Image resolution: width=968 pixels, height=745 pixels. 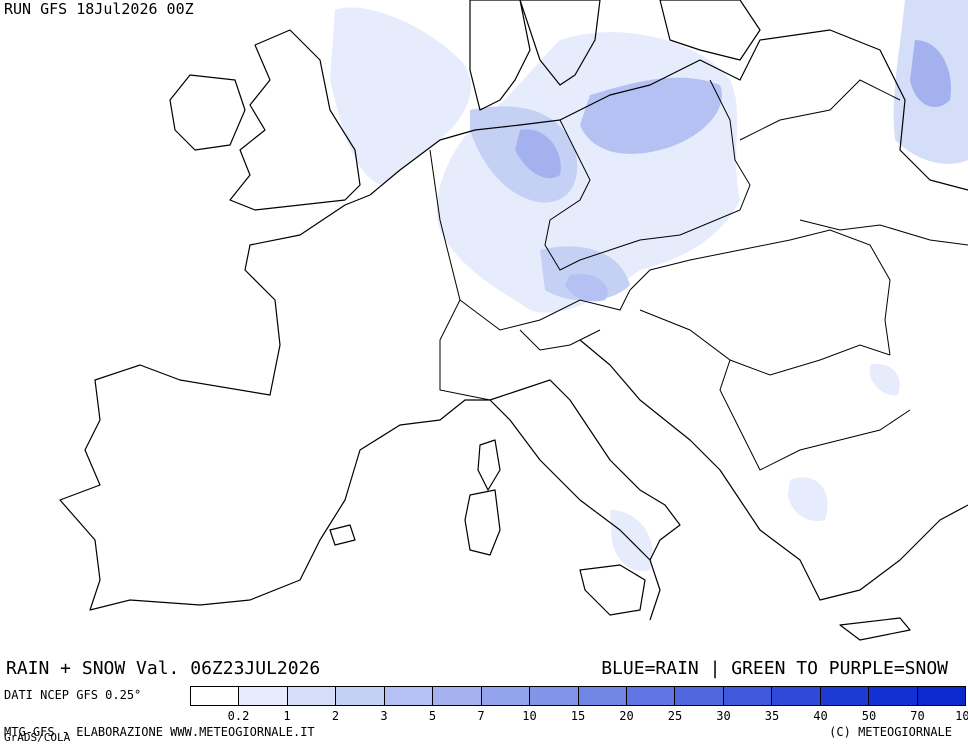 What do you see at coordinates (335, 716) in the screenshot?
I see `color-scale-tick-label: 2` at bounding box center [335, 716].